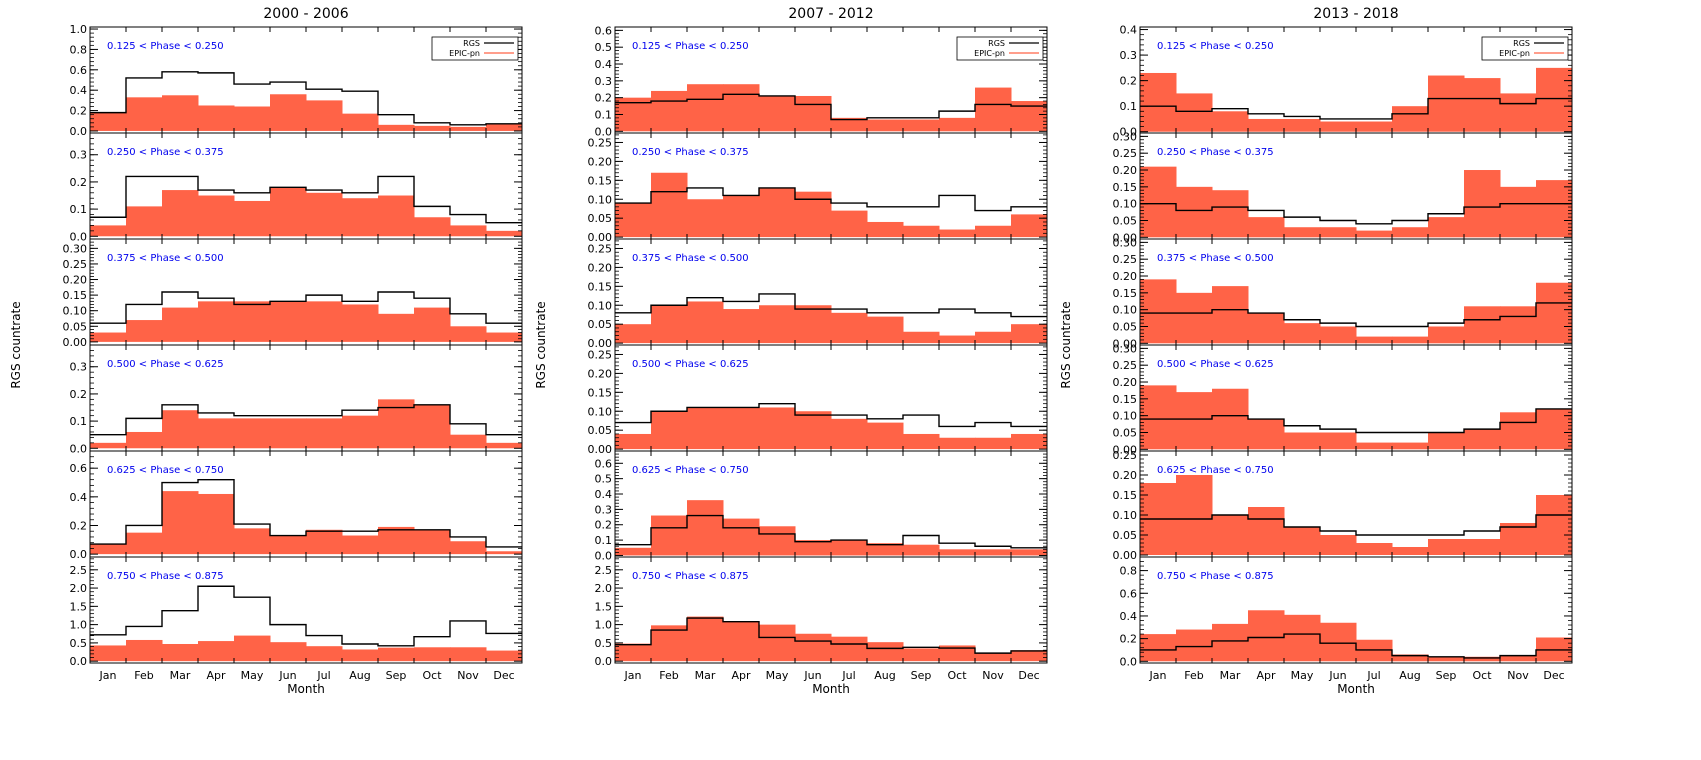 This screenshot has height=760, width=1701. Describe the element at coordinates (600, 324) in the screenshot. I see `y-tick-label: 0.05` at that location.